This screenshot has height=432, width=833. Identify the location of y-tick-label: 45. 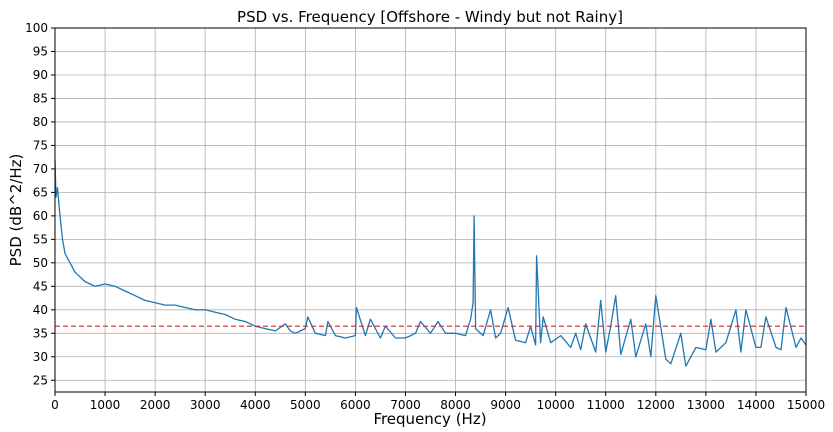
(40, 286).